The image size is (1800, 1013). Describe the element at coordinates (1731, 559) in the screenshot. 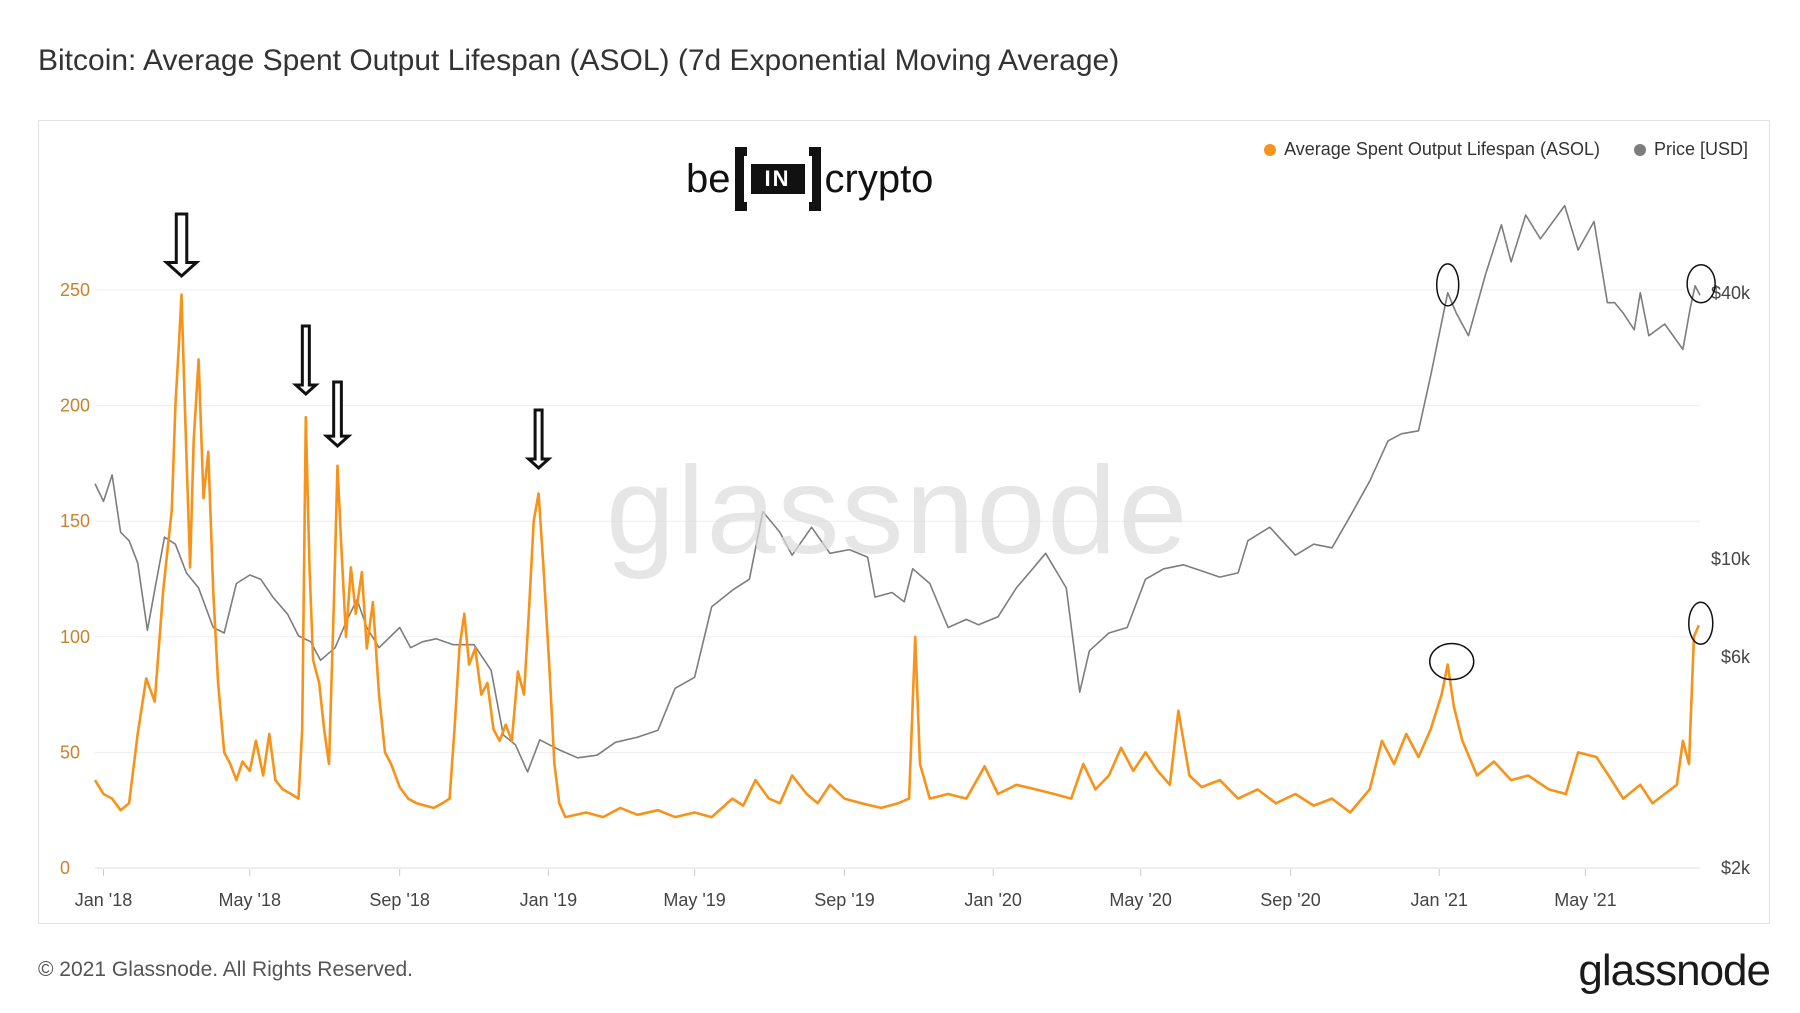

I see `y-right-tick-label: $10k` at that location.